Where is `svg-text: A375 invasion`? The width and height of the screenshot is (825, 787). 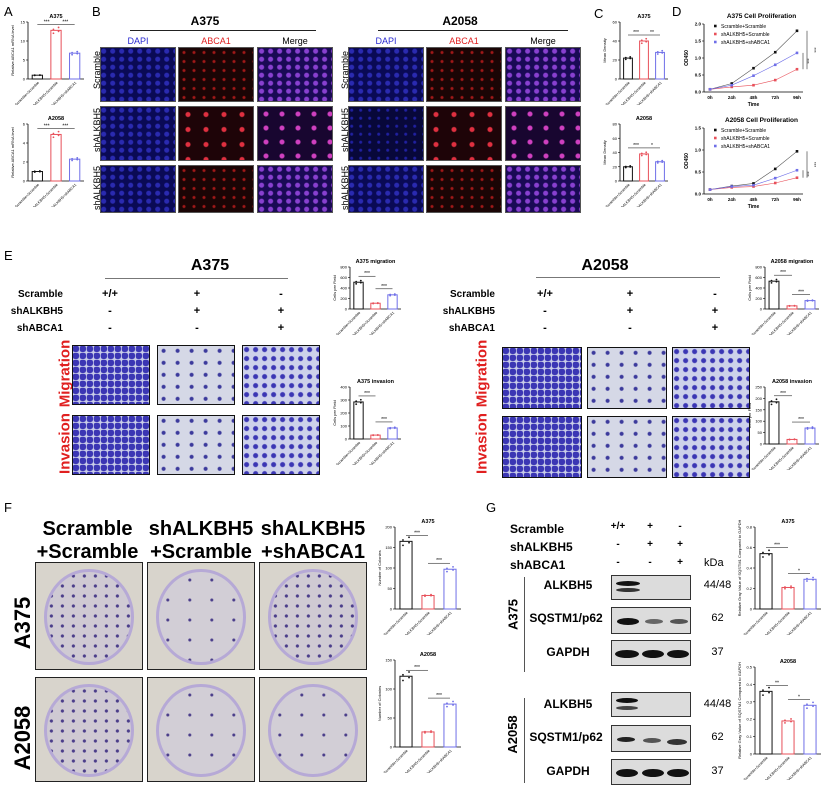 svg-text: A375 invasion is located at coordinates (376, 382).